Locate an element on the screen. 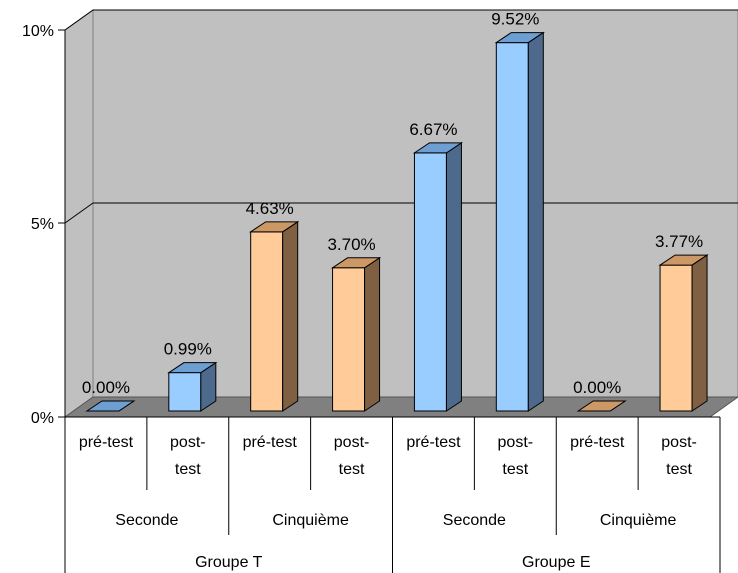 Image resolution: width=738 pixels, height=573 pixels. y-tick-label-10: 10% is located at coordinates (38, 31).